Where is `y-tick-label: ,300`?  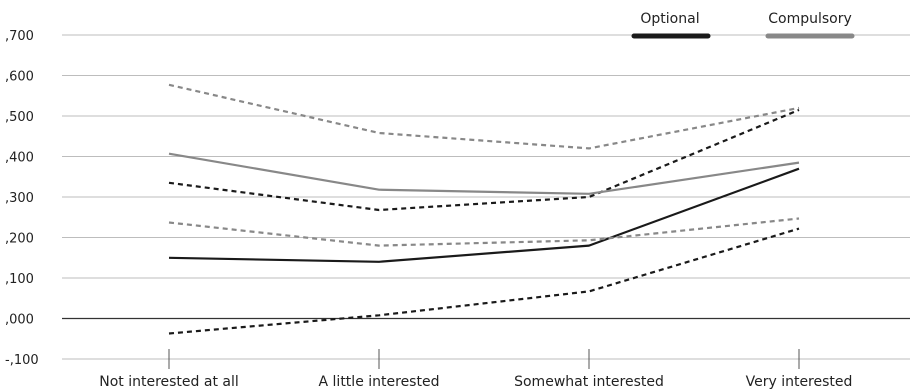
y-tick-label: ,300 is located at coordinates (19, 198).